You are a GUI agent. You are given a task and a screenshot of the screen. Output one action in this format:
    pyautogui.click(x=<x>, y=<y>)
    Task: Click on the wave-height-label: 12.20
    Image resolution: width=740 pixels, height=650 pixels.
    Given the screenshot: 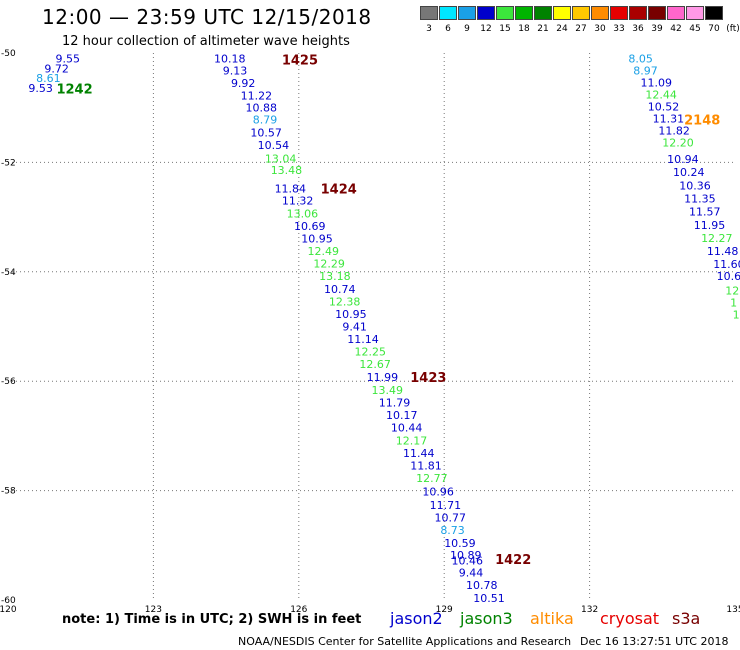 What is the action you would take?
    pyautogui.click(x=678, y=143)
    